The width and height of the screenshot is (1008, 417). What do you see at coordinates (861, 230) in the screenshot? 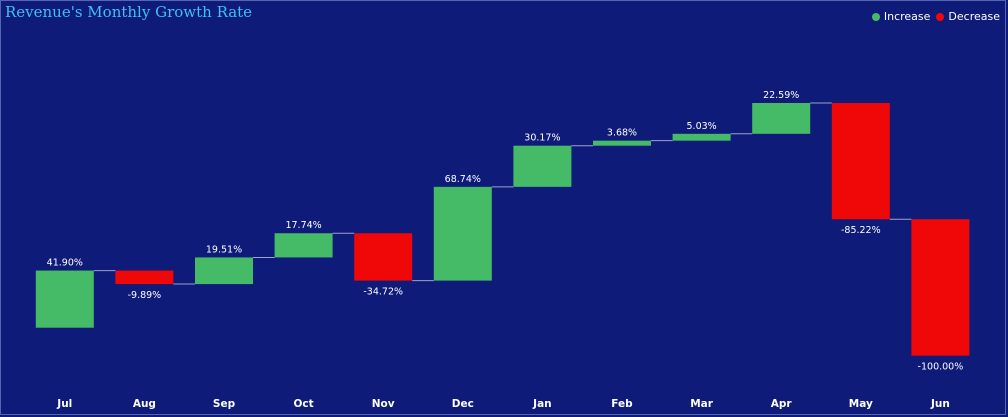
I see `data-label-may: -85.22%` at bounding box center [861, 230].